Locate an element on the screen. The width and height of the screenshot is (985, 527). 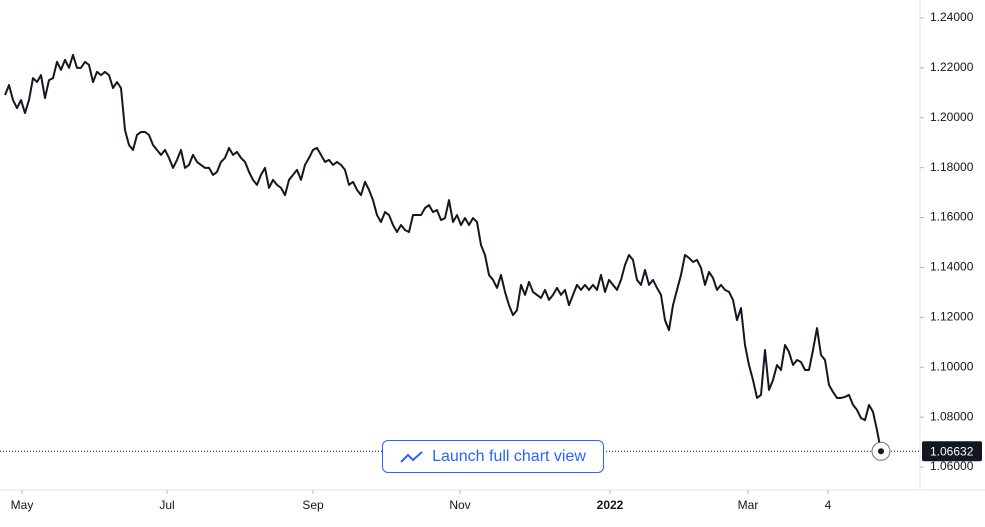
button-label: Launch full chart view is located at coordinates (509, 456).